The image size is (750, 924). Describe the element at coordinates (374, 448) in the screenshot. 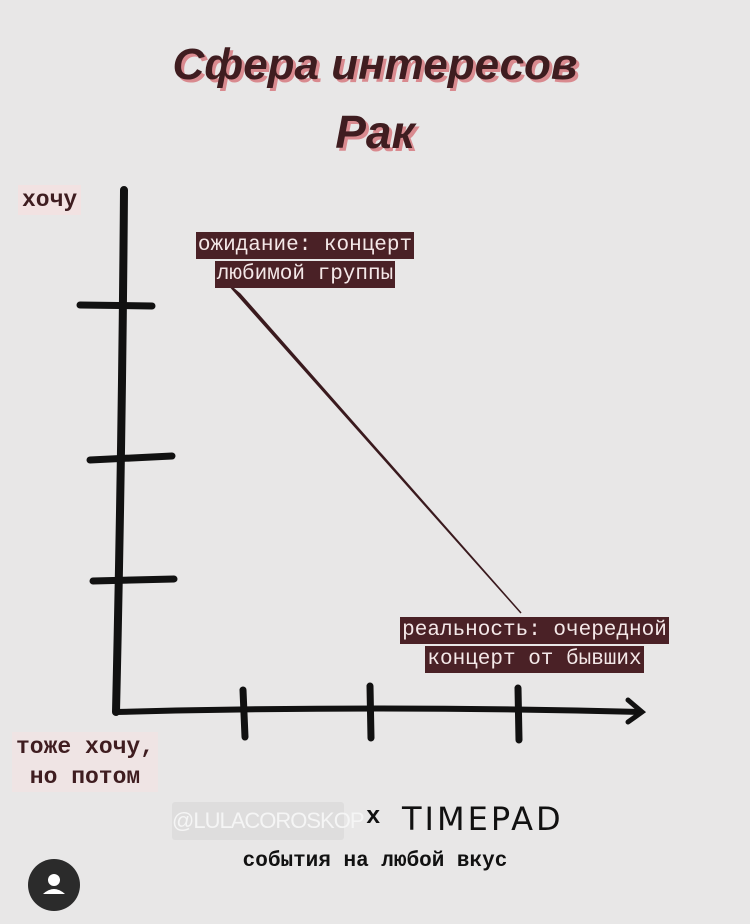

I see `connector-line` at that location.